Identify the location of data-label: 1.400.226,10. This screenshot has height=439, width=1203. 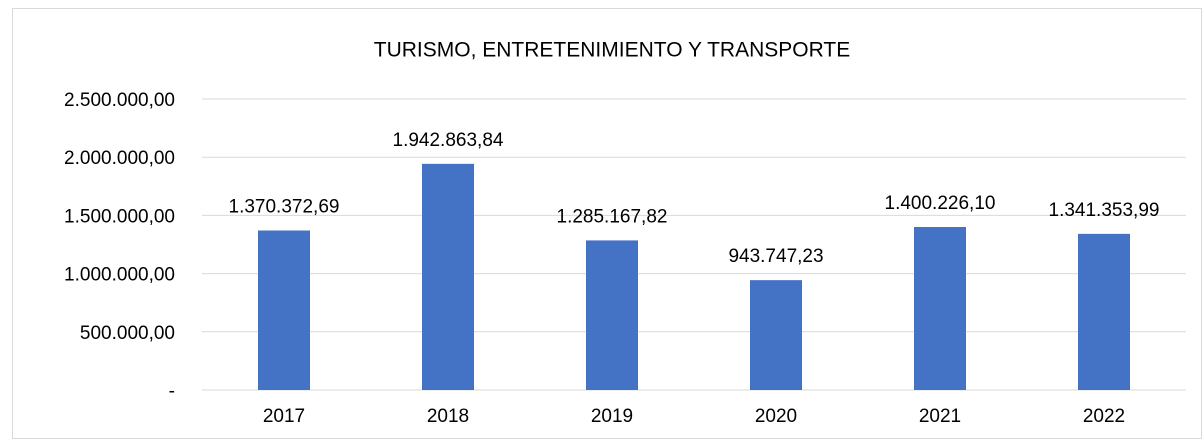
(940, 203).